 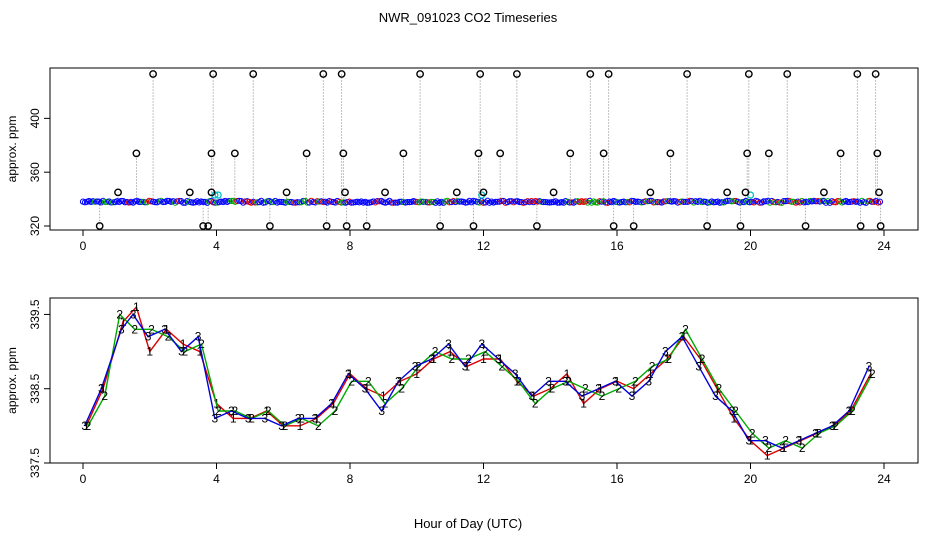 I want to click on y-tick-label: 339.5, so click(x=35, y=314).